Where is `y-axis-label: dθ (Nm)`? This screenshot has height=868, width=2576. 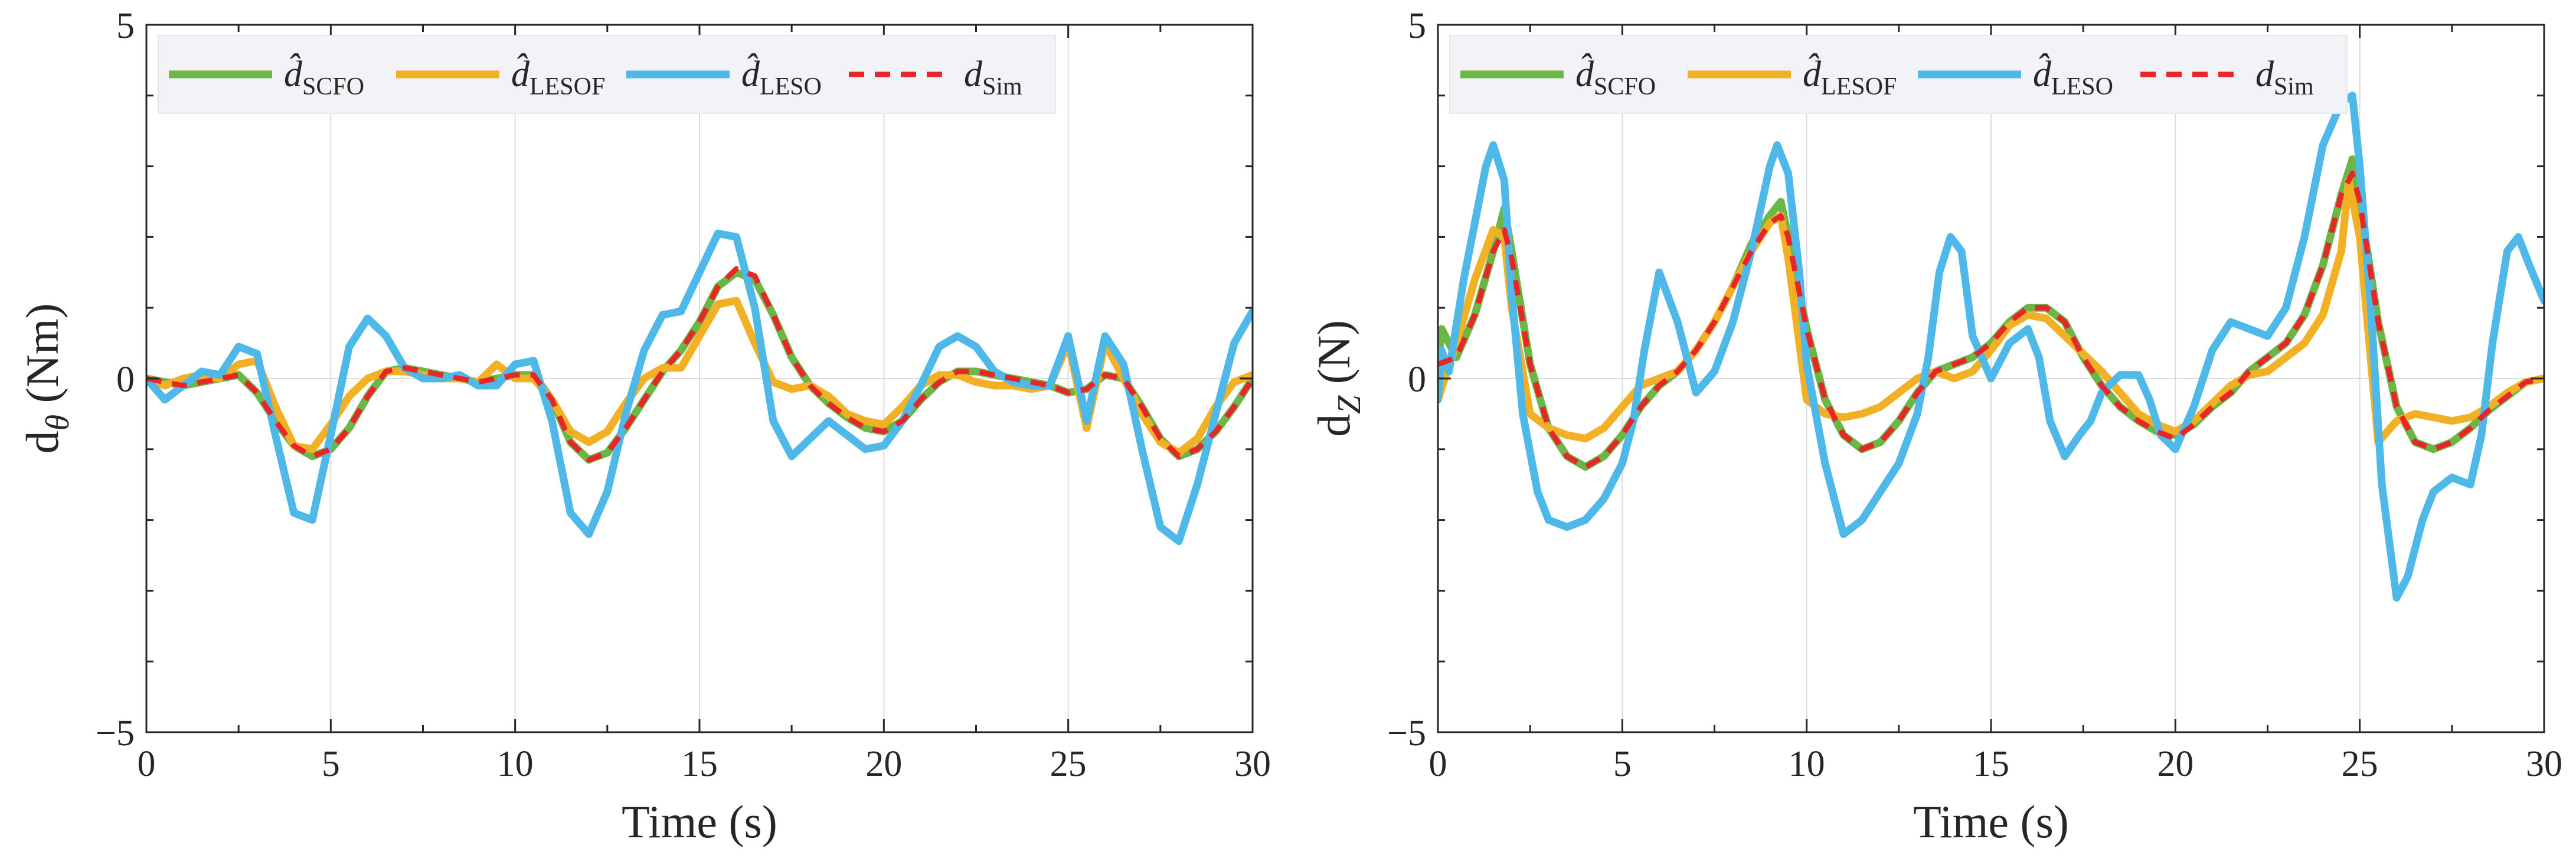
y-axis-label: dθ (Nm) is located at coordinates (46, 379).